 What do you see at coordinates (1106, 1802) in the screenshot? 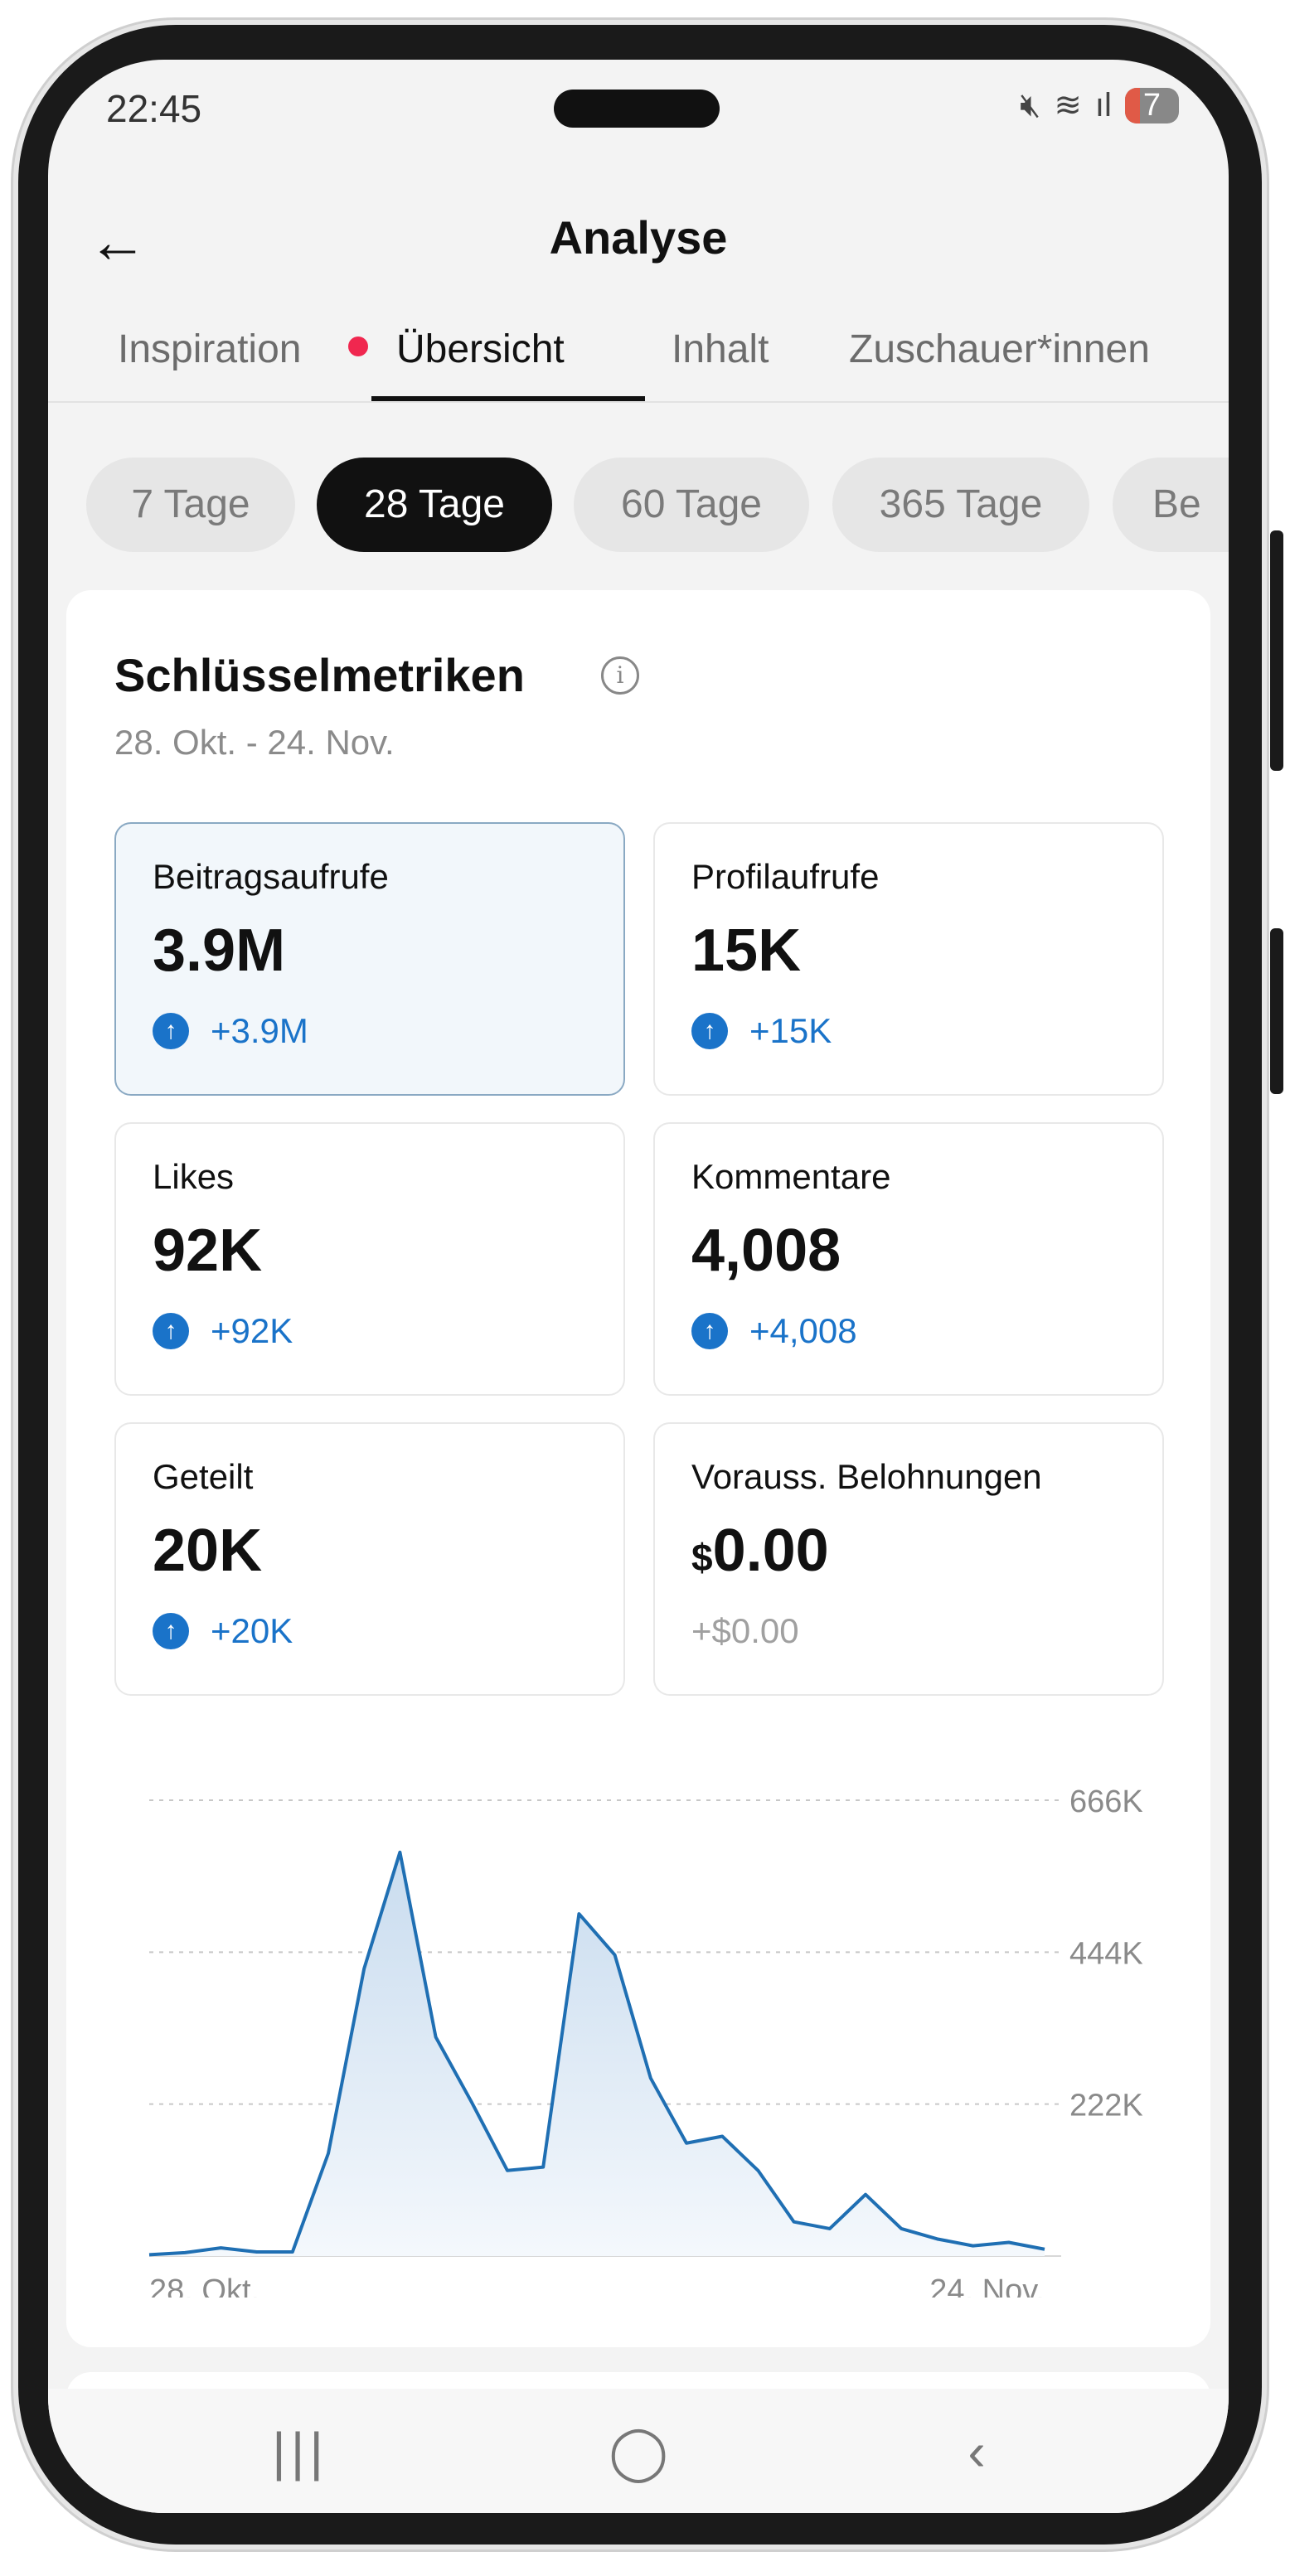
I see `y-tick-label: 666K` at bounding box center [1106, 1802].